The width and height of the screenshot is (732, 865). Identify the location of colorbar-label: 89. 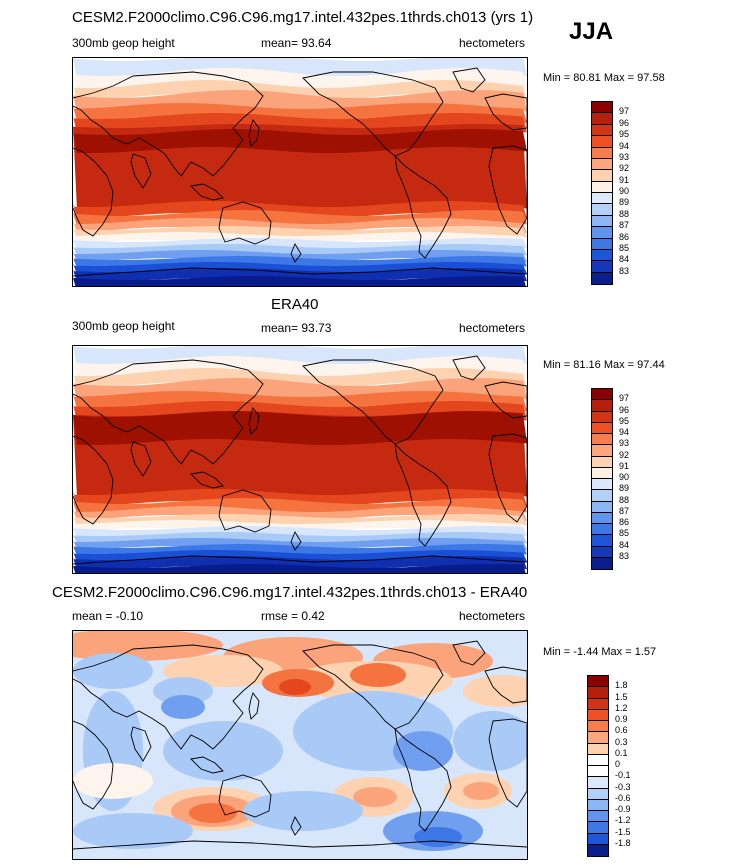
(624, 488).